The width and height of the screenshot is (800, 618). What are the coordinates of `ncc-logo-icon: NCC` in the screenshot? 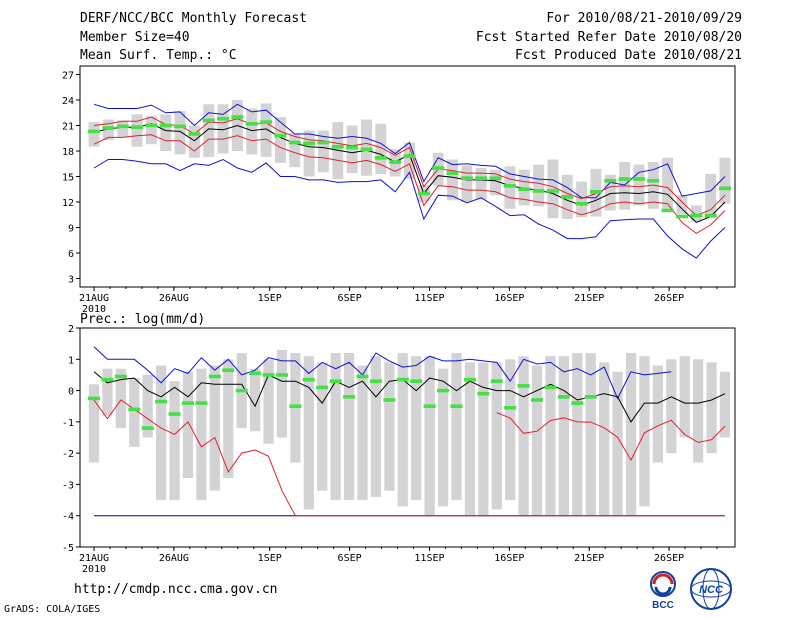 It's located at (711, 589).